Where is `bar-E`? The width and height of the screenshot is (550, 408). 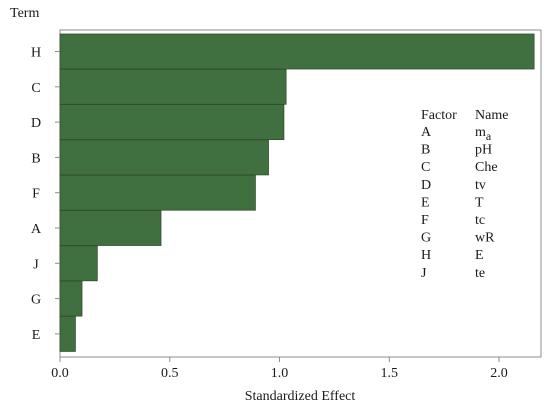
bar-E is located at coordinates (67, 333).